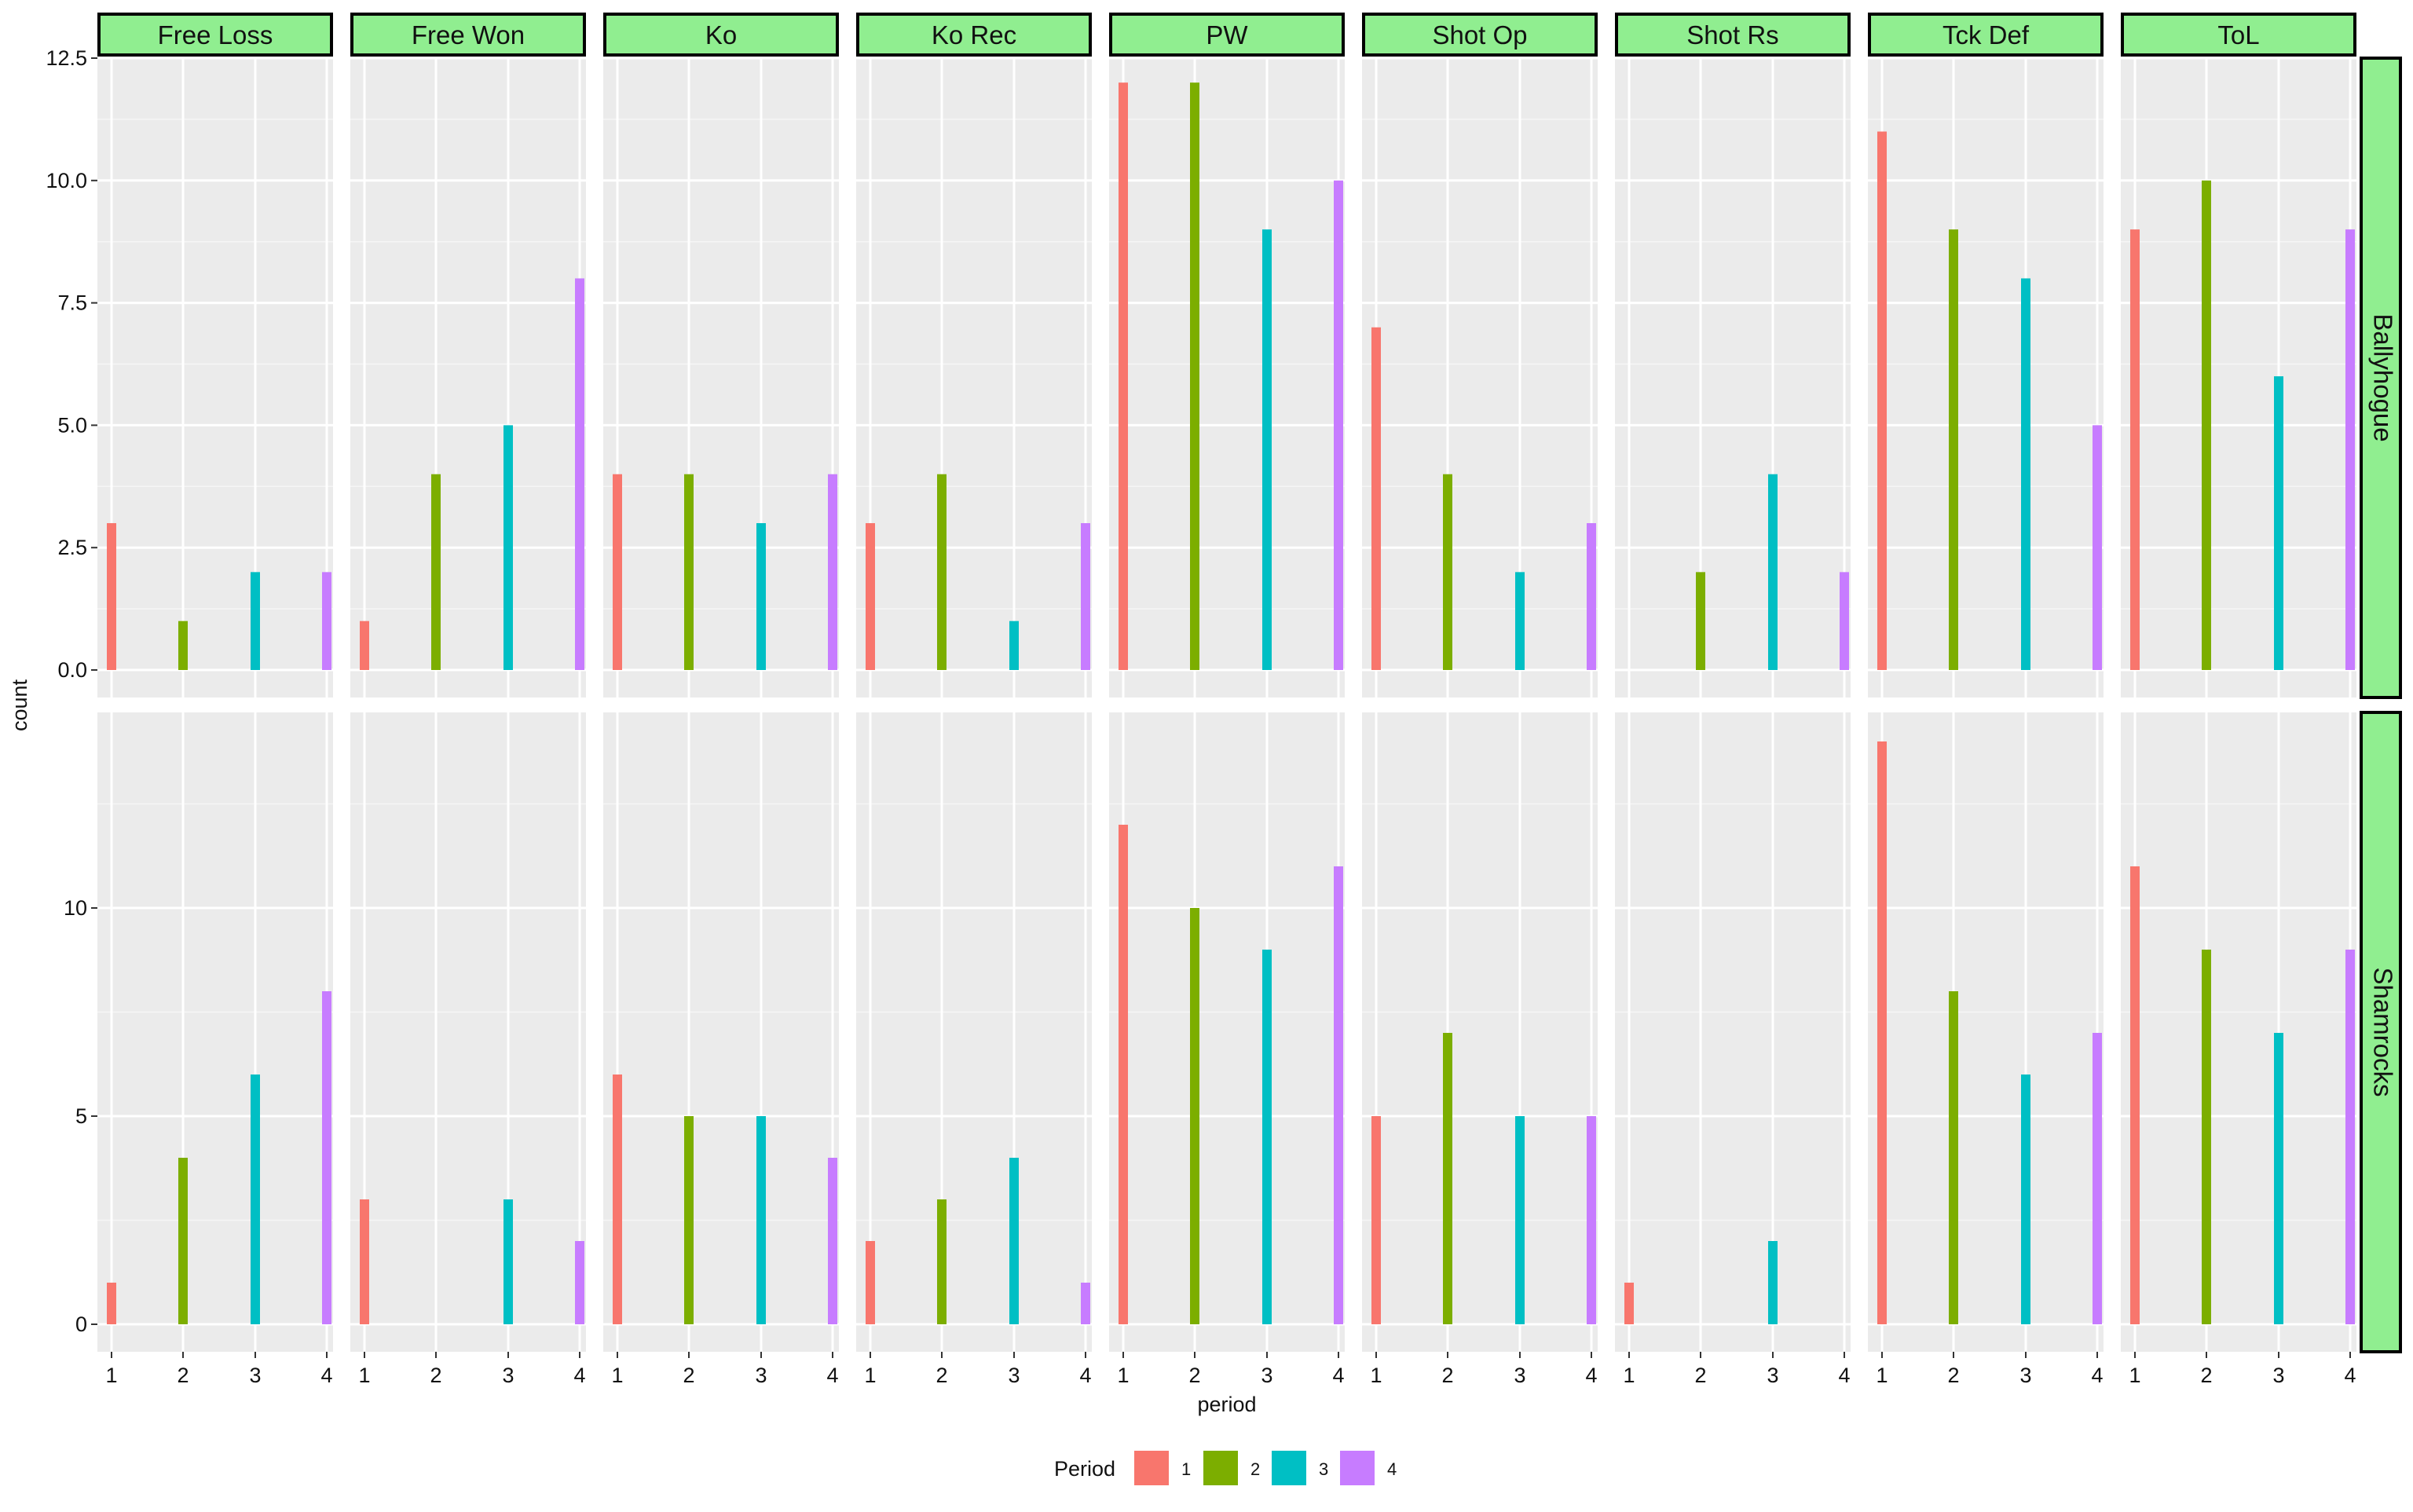 The height and width of the screenshot is (1512, 2413). I want to click on row-strip-label: Shamrocks, so click(2382, 1031).